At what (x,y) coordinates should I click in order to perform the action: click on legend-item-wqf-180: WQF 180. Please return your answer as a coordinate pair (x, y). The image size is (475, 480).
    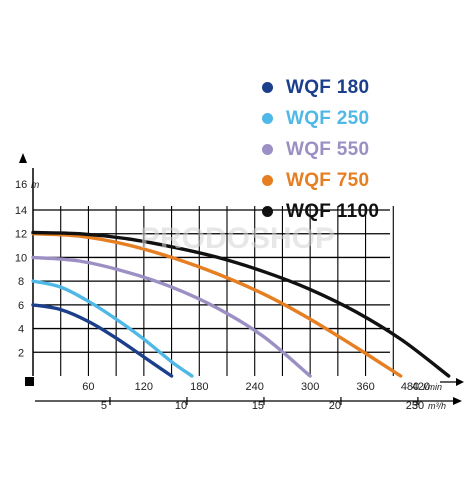
    Looking at the image, I should click on (362, 87).